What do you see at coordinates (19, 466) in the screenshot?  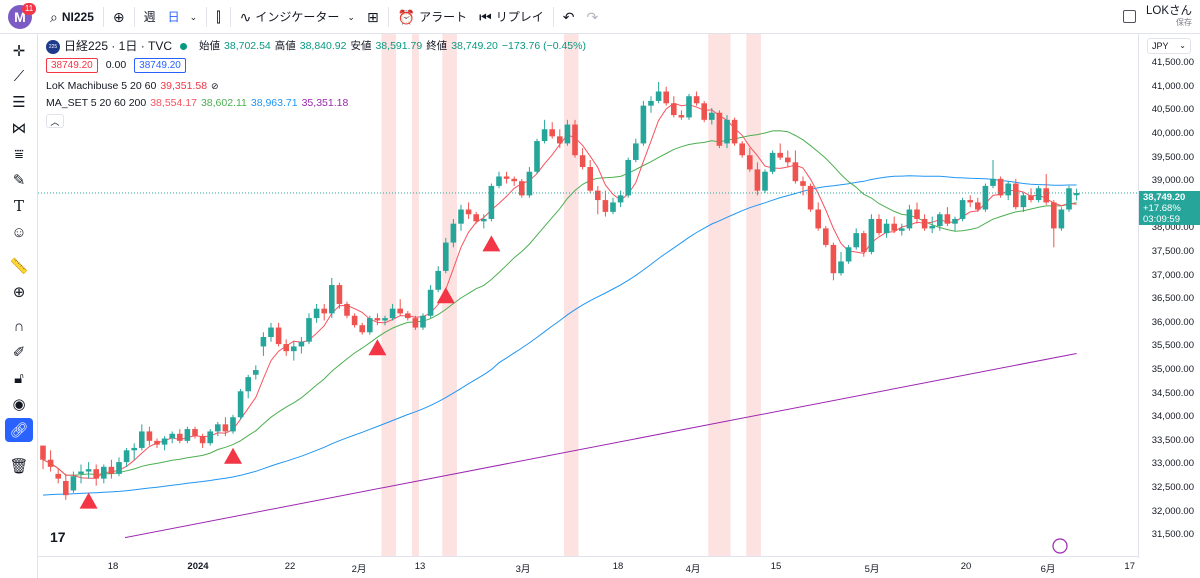 I see `delete-drawings-tool: 🗑︎` at bounding box center [19, 466].